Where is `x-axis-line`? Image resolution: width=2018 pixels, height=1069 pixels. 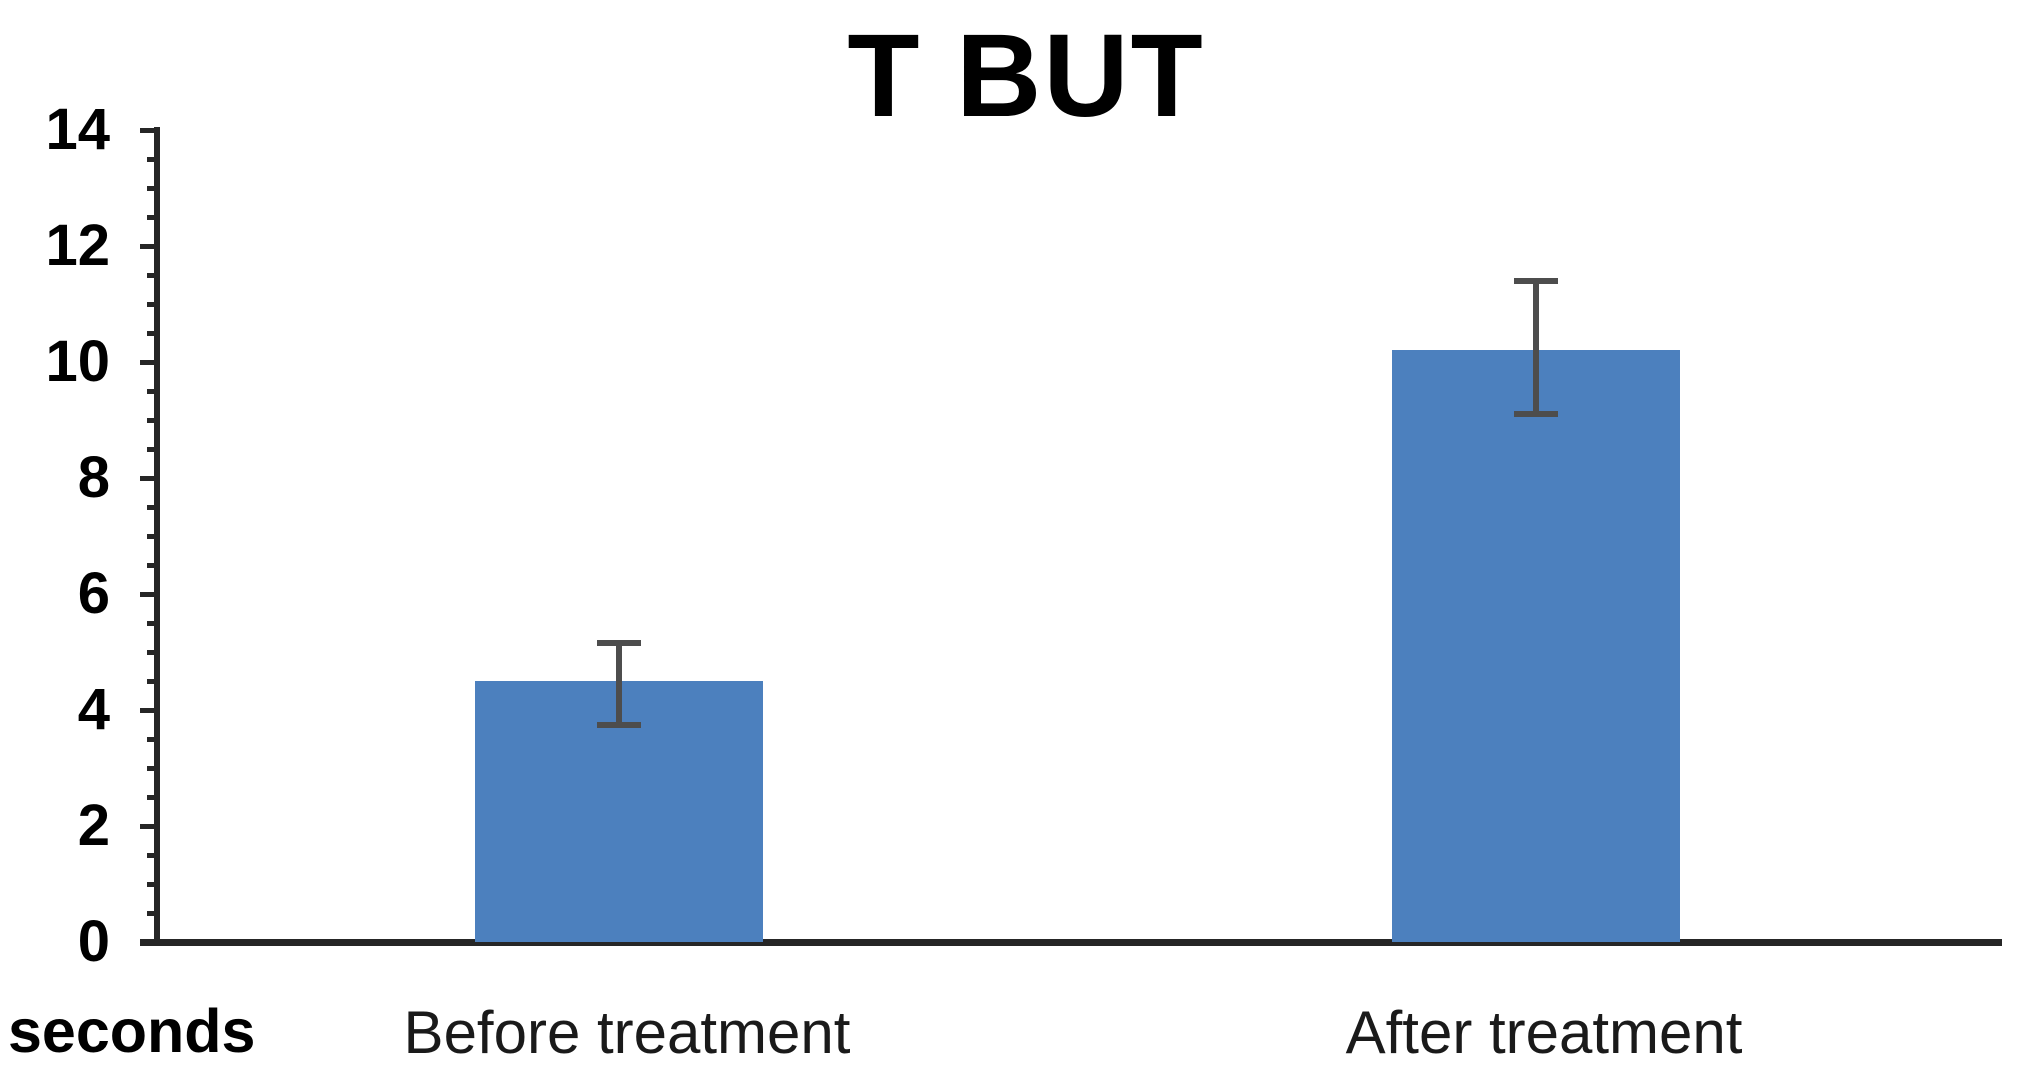 x-axis-line is located at coordinates (1071, 942).